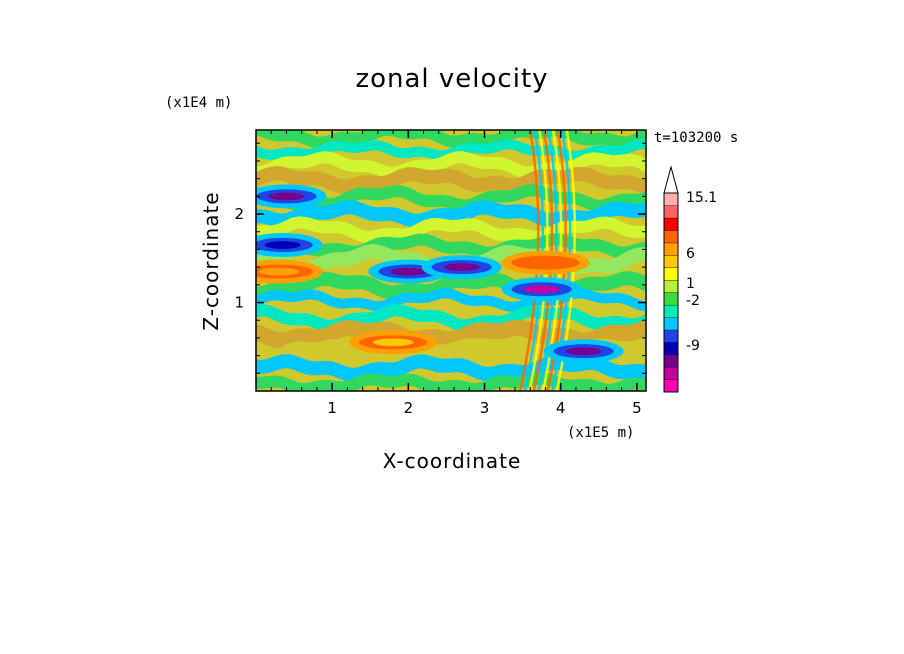  Describe the element at coordinates (561, 408) in the screenshot. I see `x-tick-label: 4` at that location.